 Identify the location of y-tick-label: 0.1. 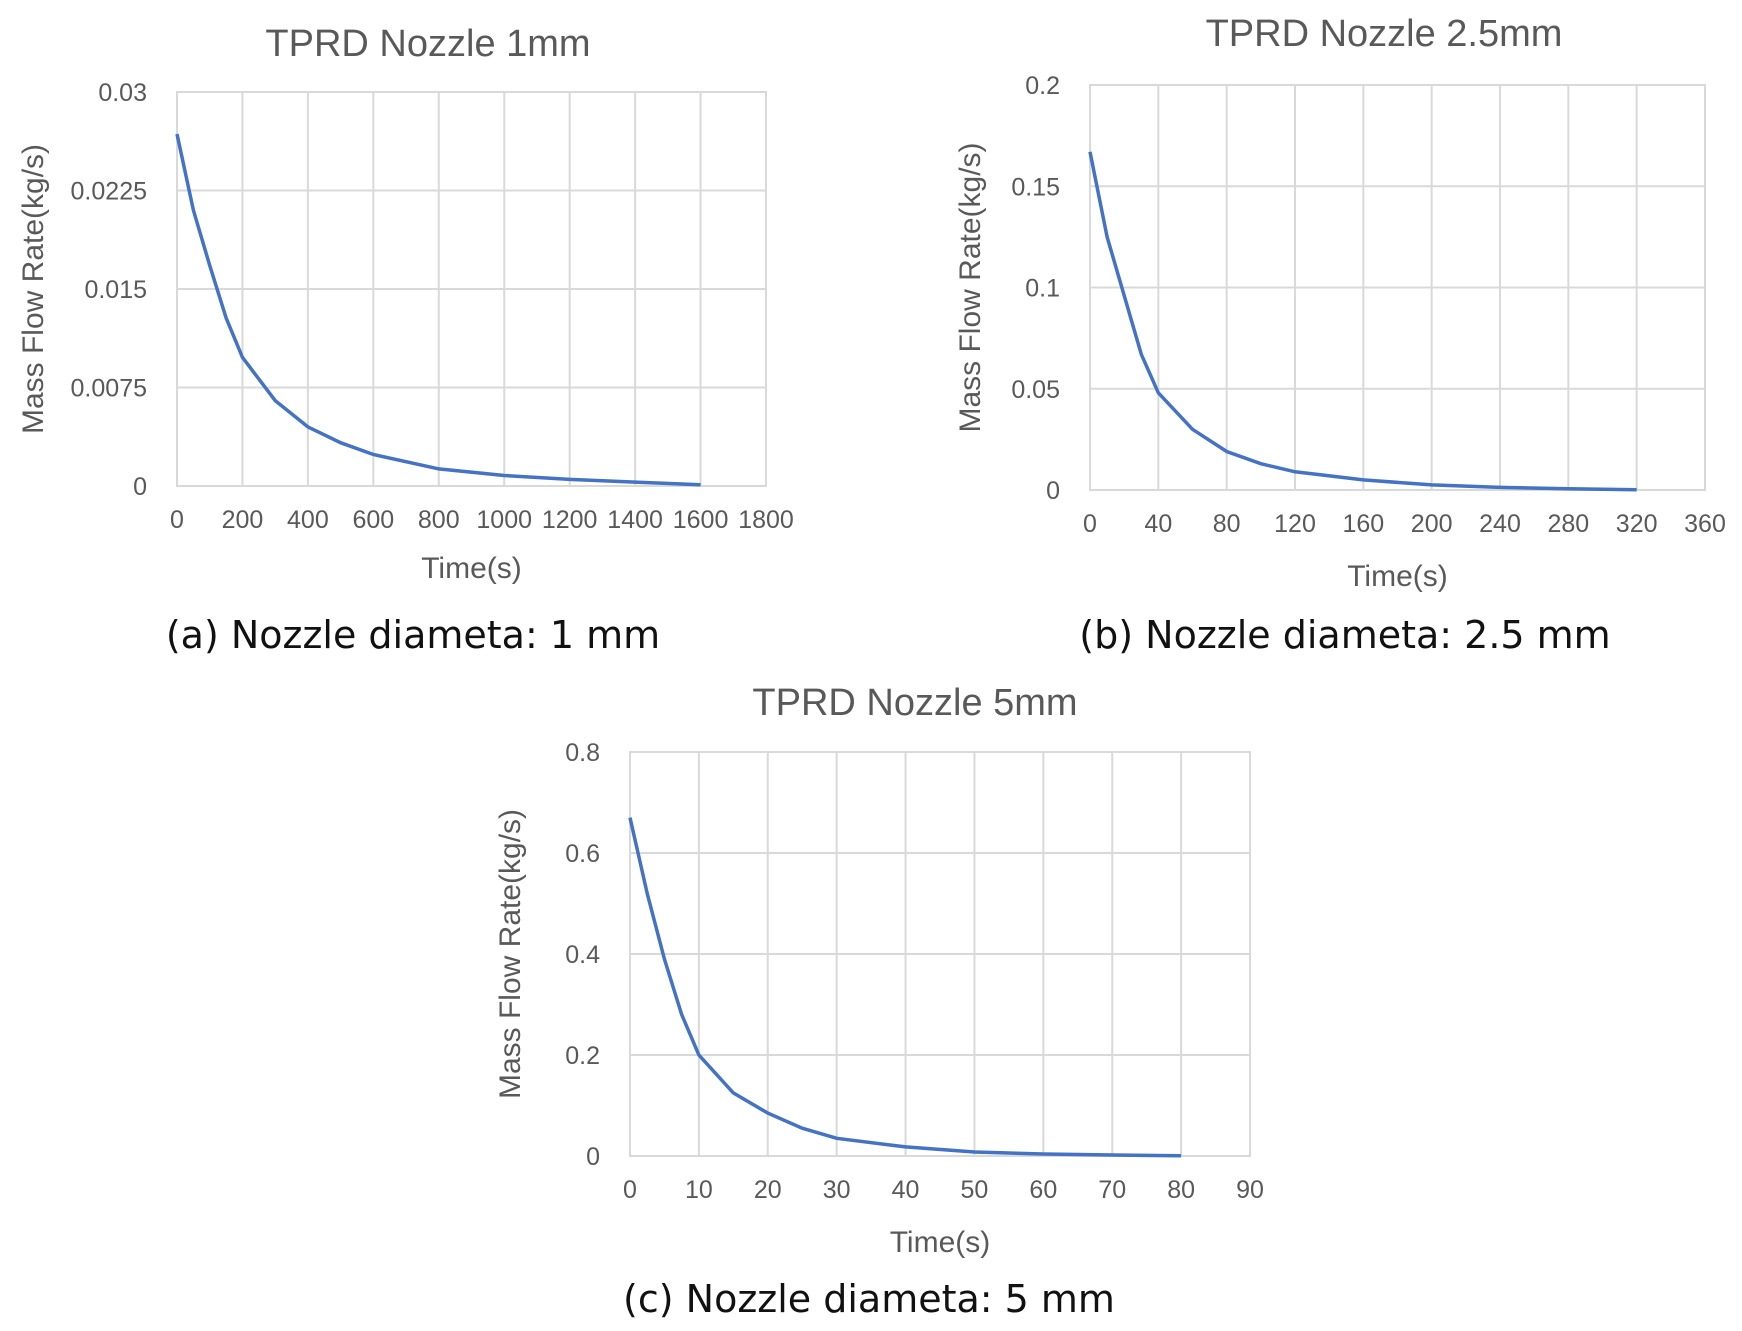
(1042, 289).